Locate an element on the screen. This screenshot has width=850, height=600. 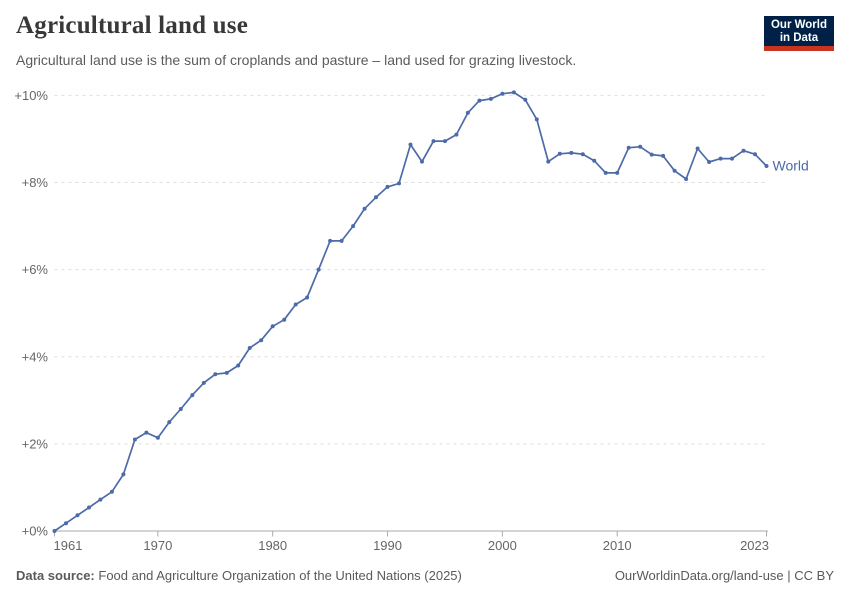
x-tick-label: 1980 is located at coordinates (272, 545).